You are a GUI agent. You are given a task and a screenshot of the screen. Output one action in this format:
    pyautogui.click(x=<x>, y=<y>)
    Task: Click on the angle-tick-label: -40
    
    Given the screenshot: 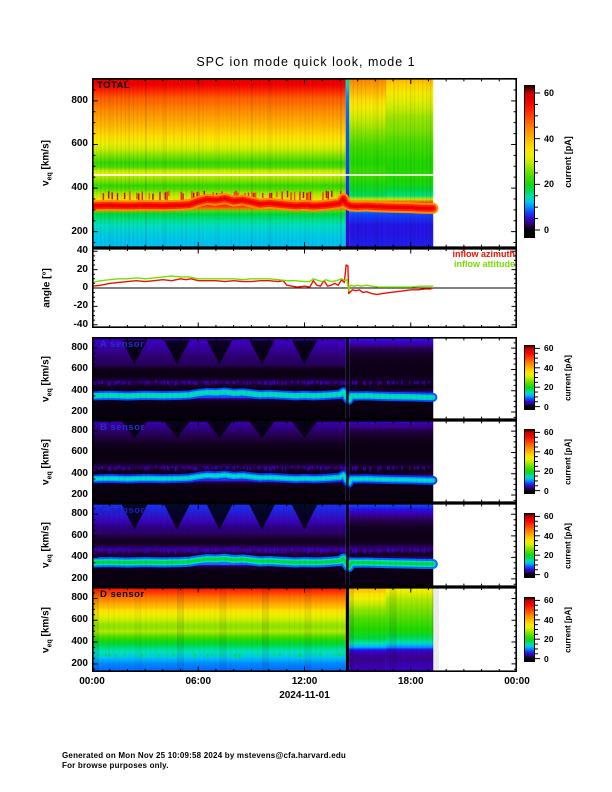 What is the action you would take?
    pyautogui.click(x=80, y=324)
    